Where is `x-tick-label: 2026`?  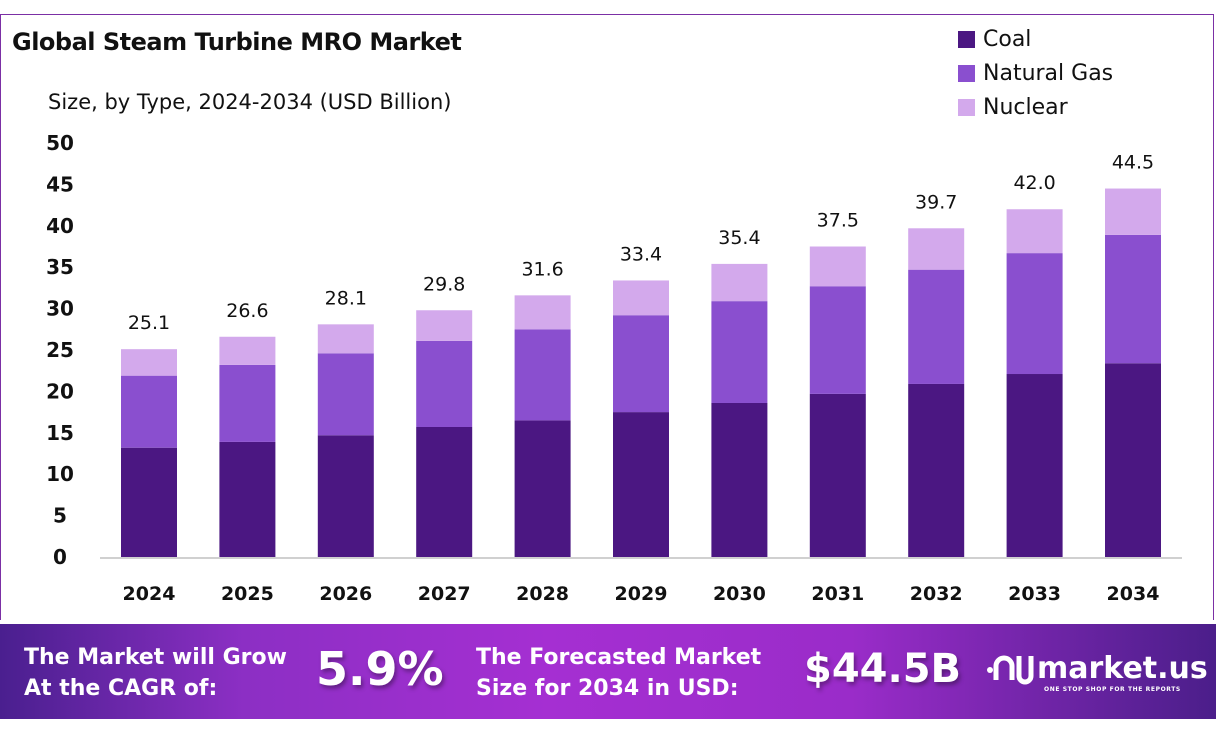 x-tick-label: 2026 is located at coordinates (345, 594).